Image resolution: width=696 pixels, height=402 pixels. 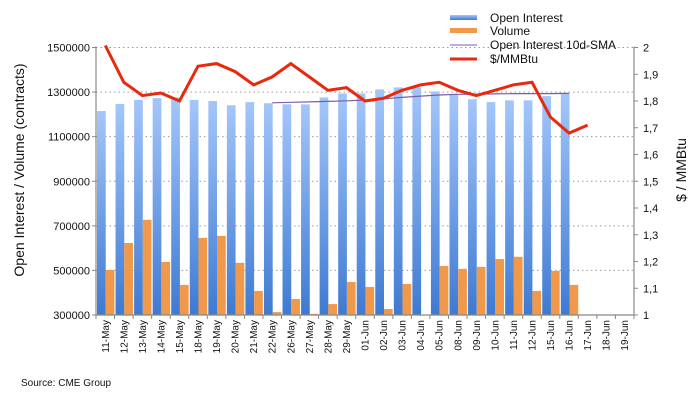 What do you see at coordinates (66, 383) in the screenshot?
I see `source-note: Source: CME Group` at bounding box center [66, 383].